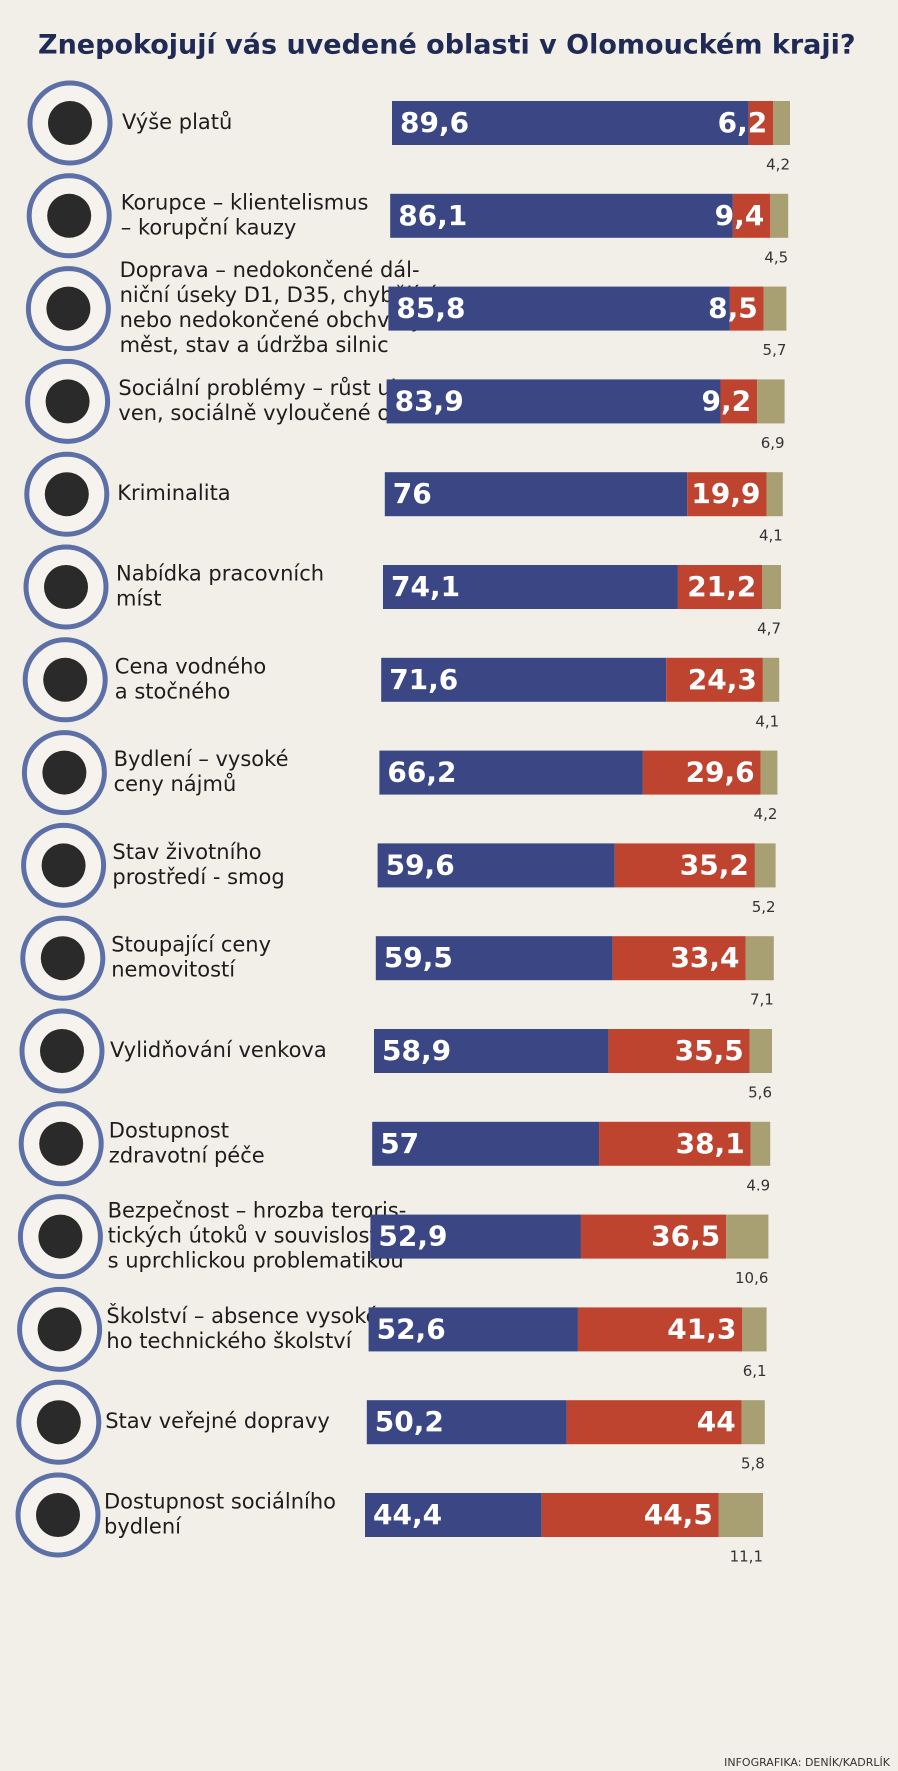 Image resolution: width=898 pixels, height=1771 pixels. I want to click on value-label: 4,5, so click(776, 257).